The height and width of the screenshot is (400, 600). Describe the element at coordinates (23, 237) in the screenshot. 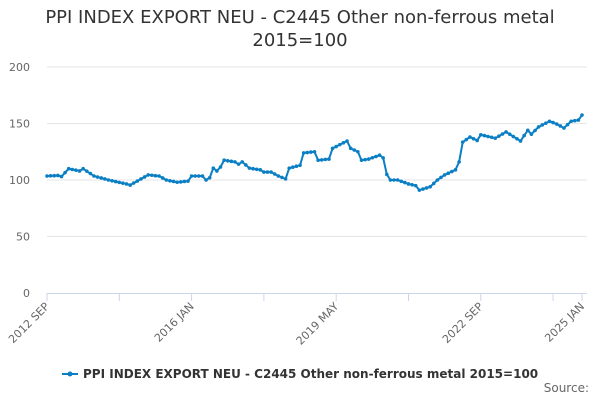

I see `y-tick-label: 50` at that location.